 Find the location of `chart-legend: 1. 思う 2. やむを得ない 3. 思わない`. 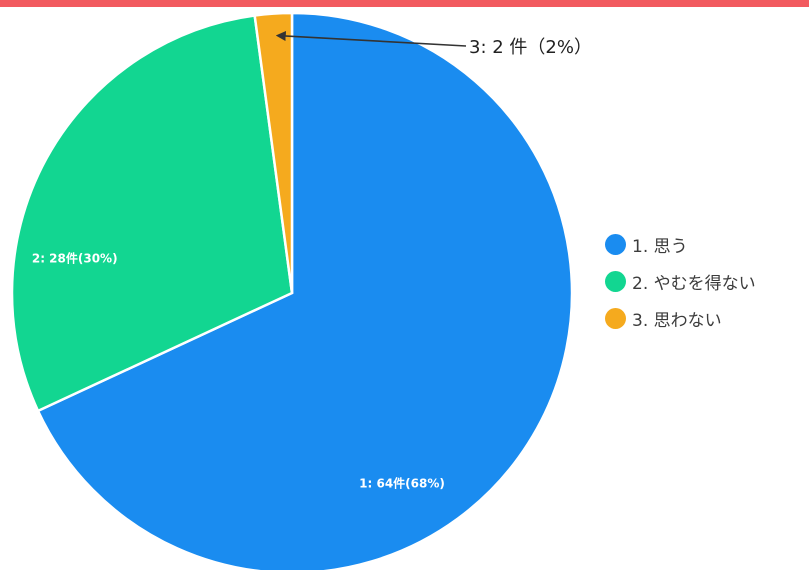

chart-legend: 1. 思う 2. やむを得ない 3. 思わない is located at coordinates (707, 281).